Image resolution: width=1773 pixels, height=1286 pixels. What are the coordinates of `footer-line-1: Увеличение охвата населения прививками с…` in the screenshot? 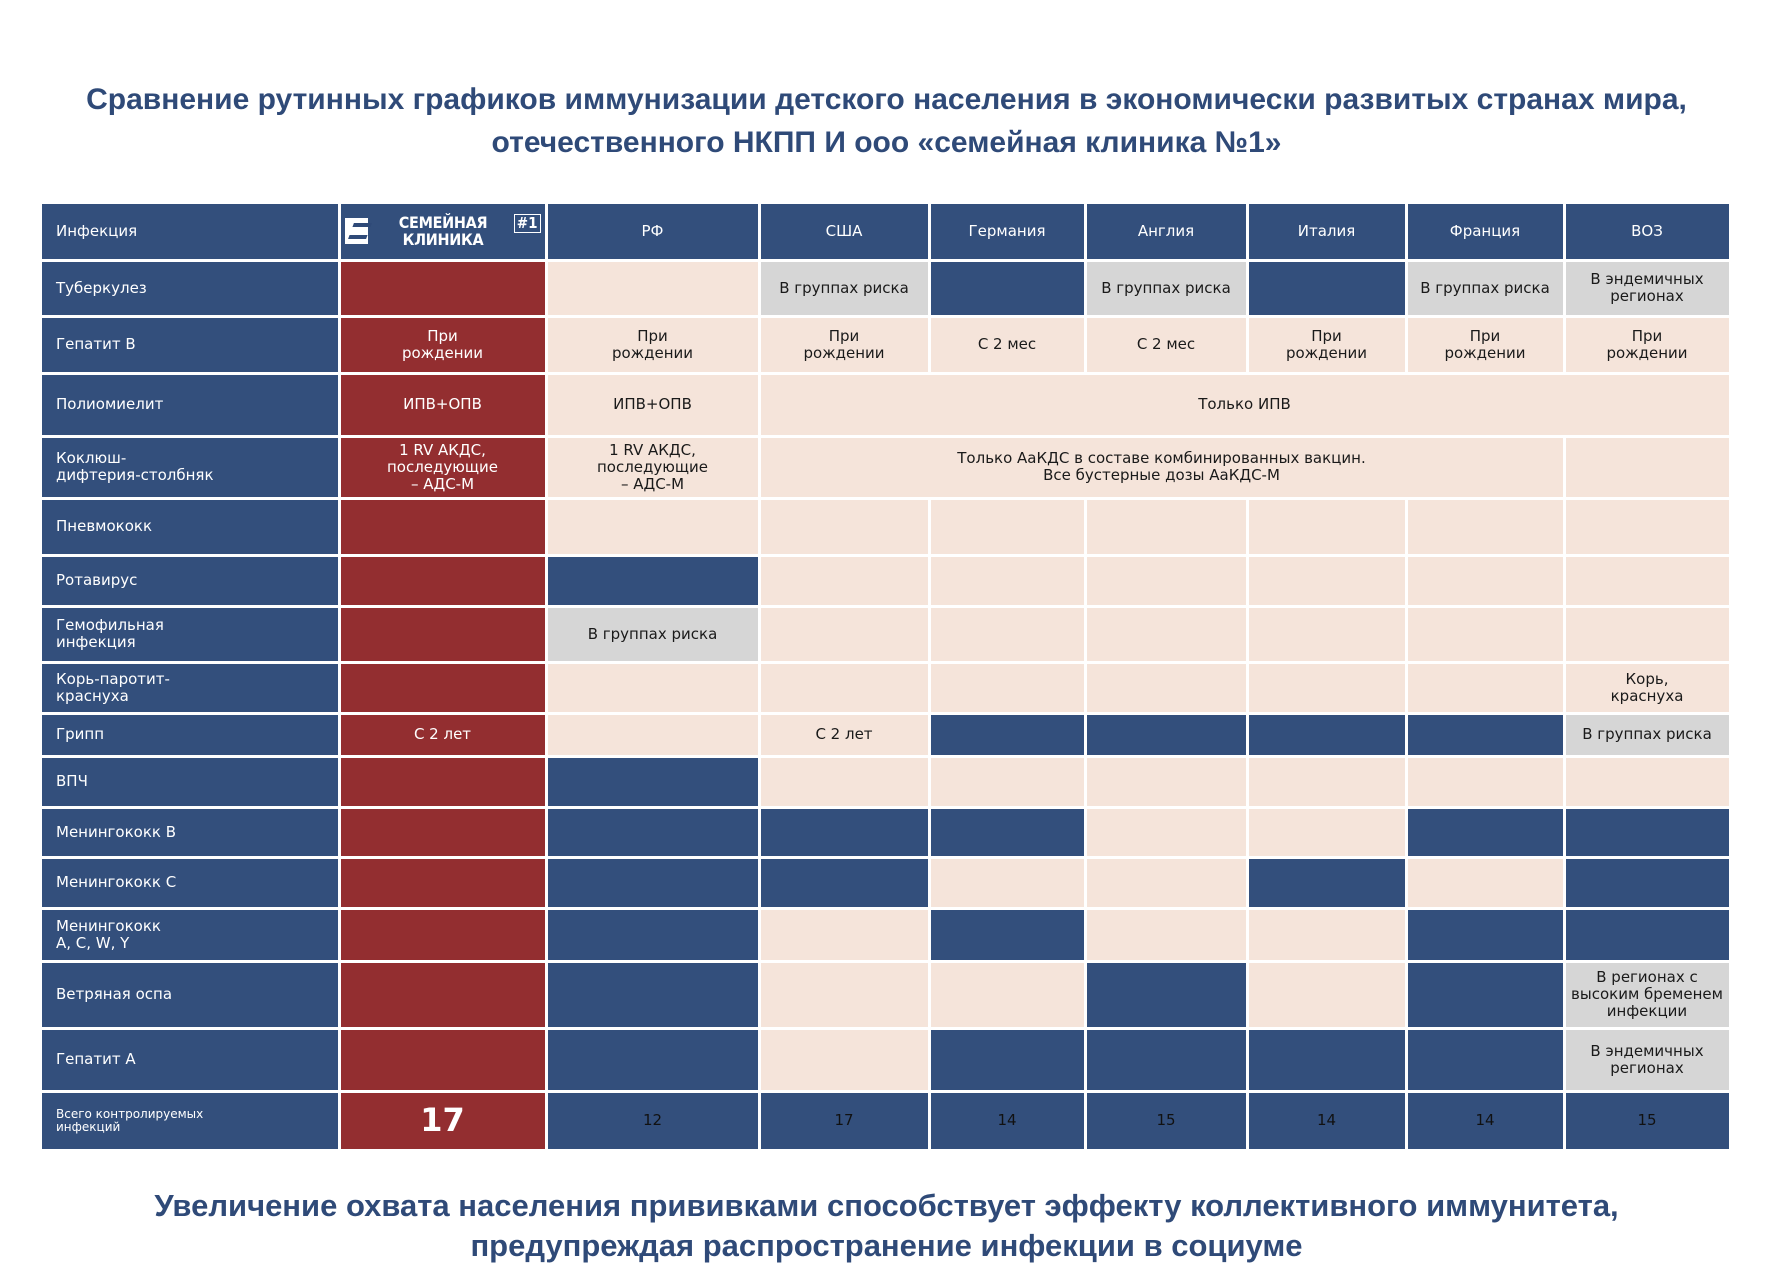 It's located at (886, 1205).